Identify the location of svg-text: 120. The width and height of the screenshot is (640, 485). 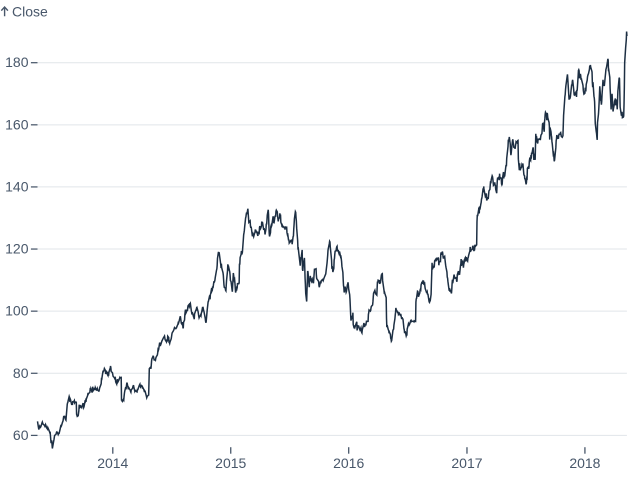
(17, 249).